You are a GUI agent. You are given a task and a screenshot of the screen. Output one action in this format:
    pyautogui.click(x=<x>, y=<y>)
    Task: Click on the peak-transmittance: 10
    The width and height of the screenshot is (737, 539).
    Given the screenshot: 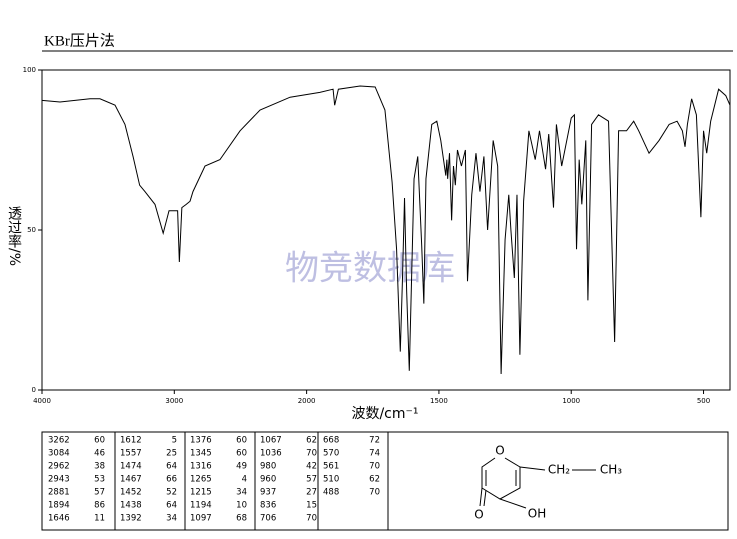 What is the action you would take?
    pyautogui.click(x=241, y=506)
    